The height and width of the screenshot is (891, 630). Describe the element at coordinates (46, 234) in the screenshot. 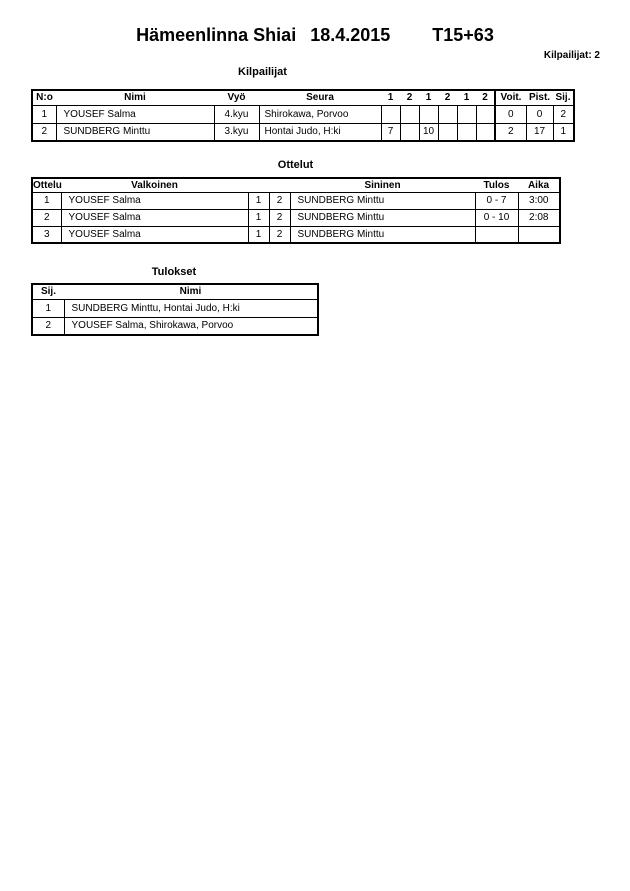

I see `cell-match-no: 3` at that location.